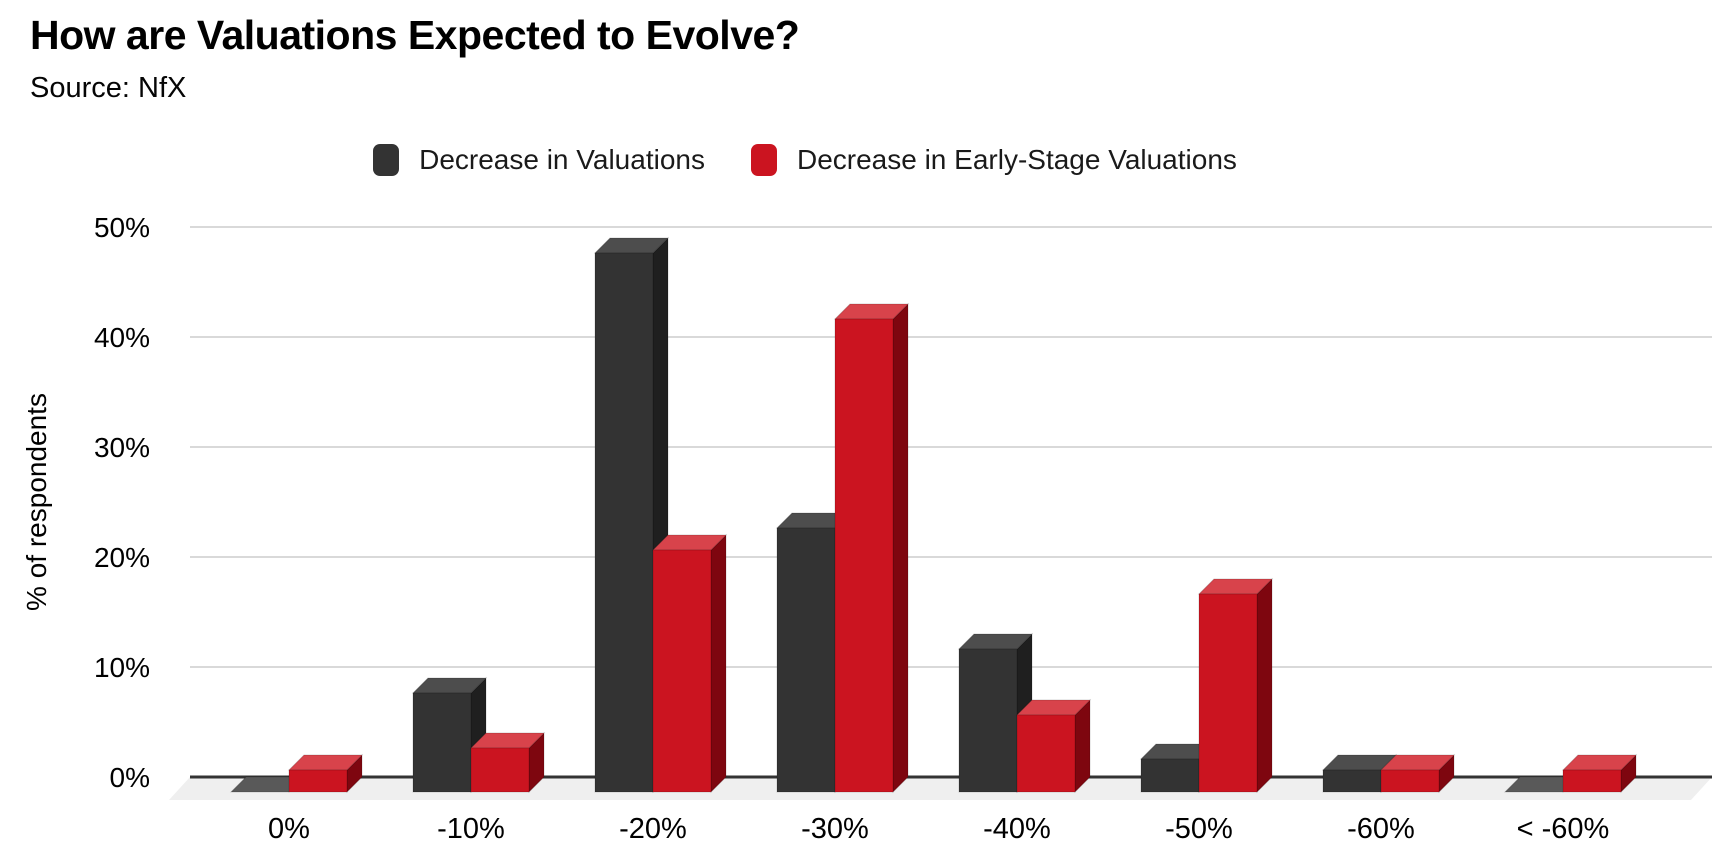 The image size is (1730, 864). Describe the element at coordinates (1016, 159) in the screenshot. I see `legend-label: Decrease in Early-Stage Valuations` at that location.